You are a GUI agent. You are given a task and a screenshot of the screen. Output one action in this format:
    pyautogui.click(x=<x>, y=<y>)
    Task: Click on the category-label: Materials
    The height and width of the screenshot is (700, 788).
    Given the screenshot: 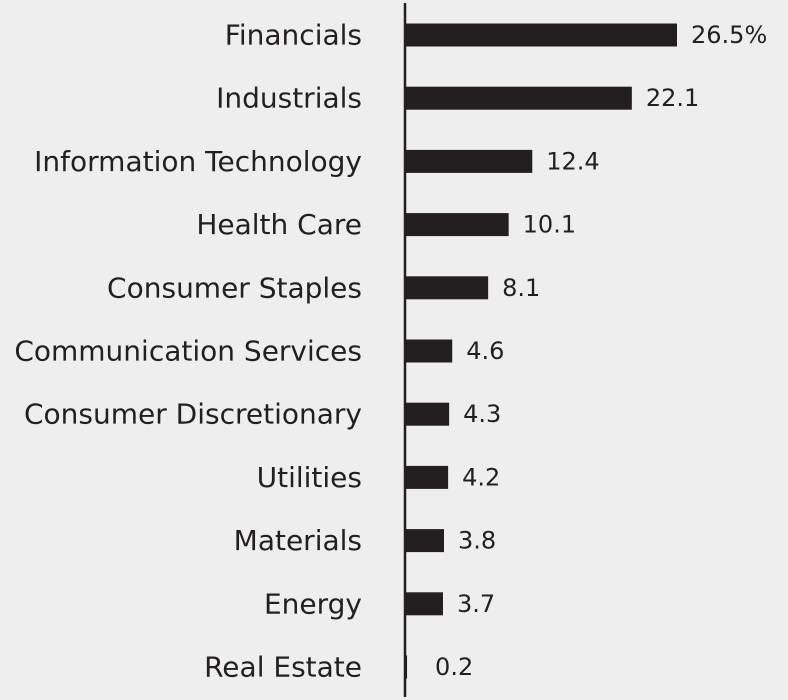 What is the action you would take?
    pyautogui.click(x=298, y=540)
    